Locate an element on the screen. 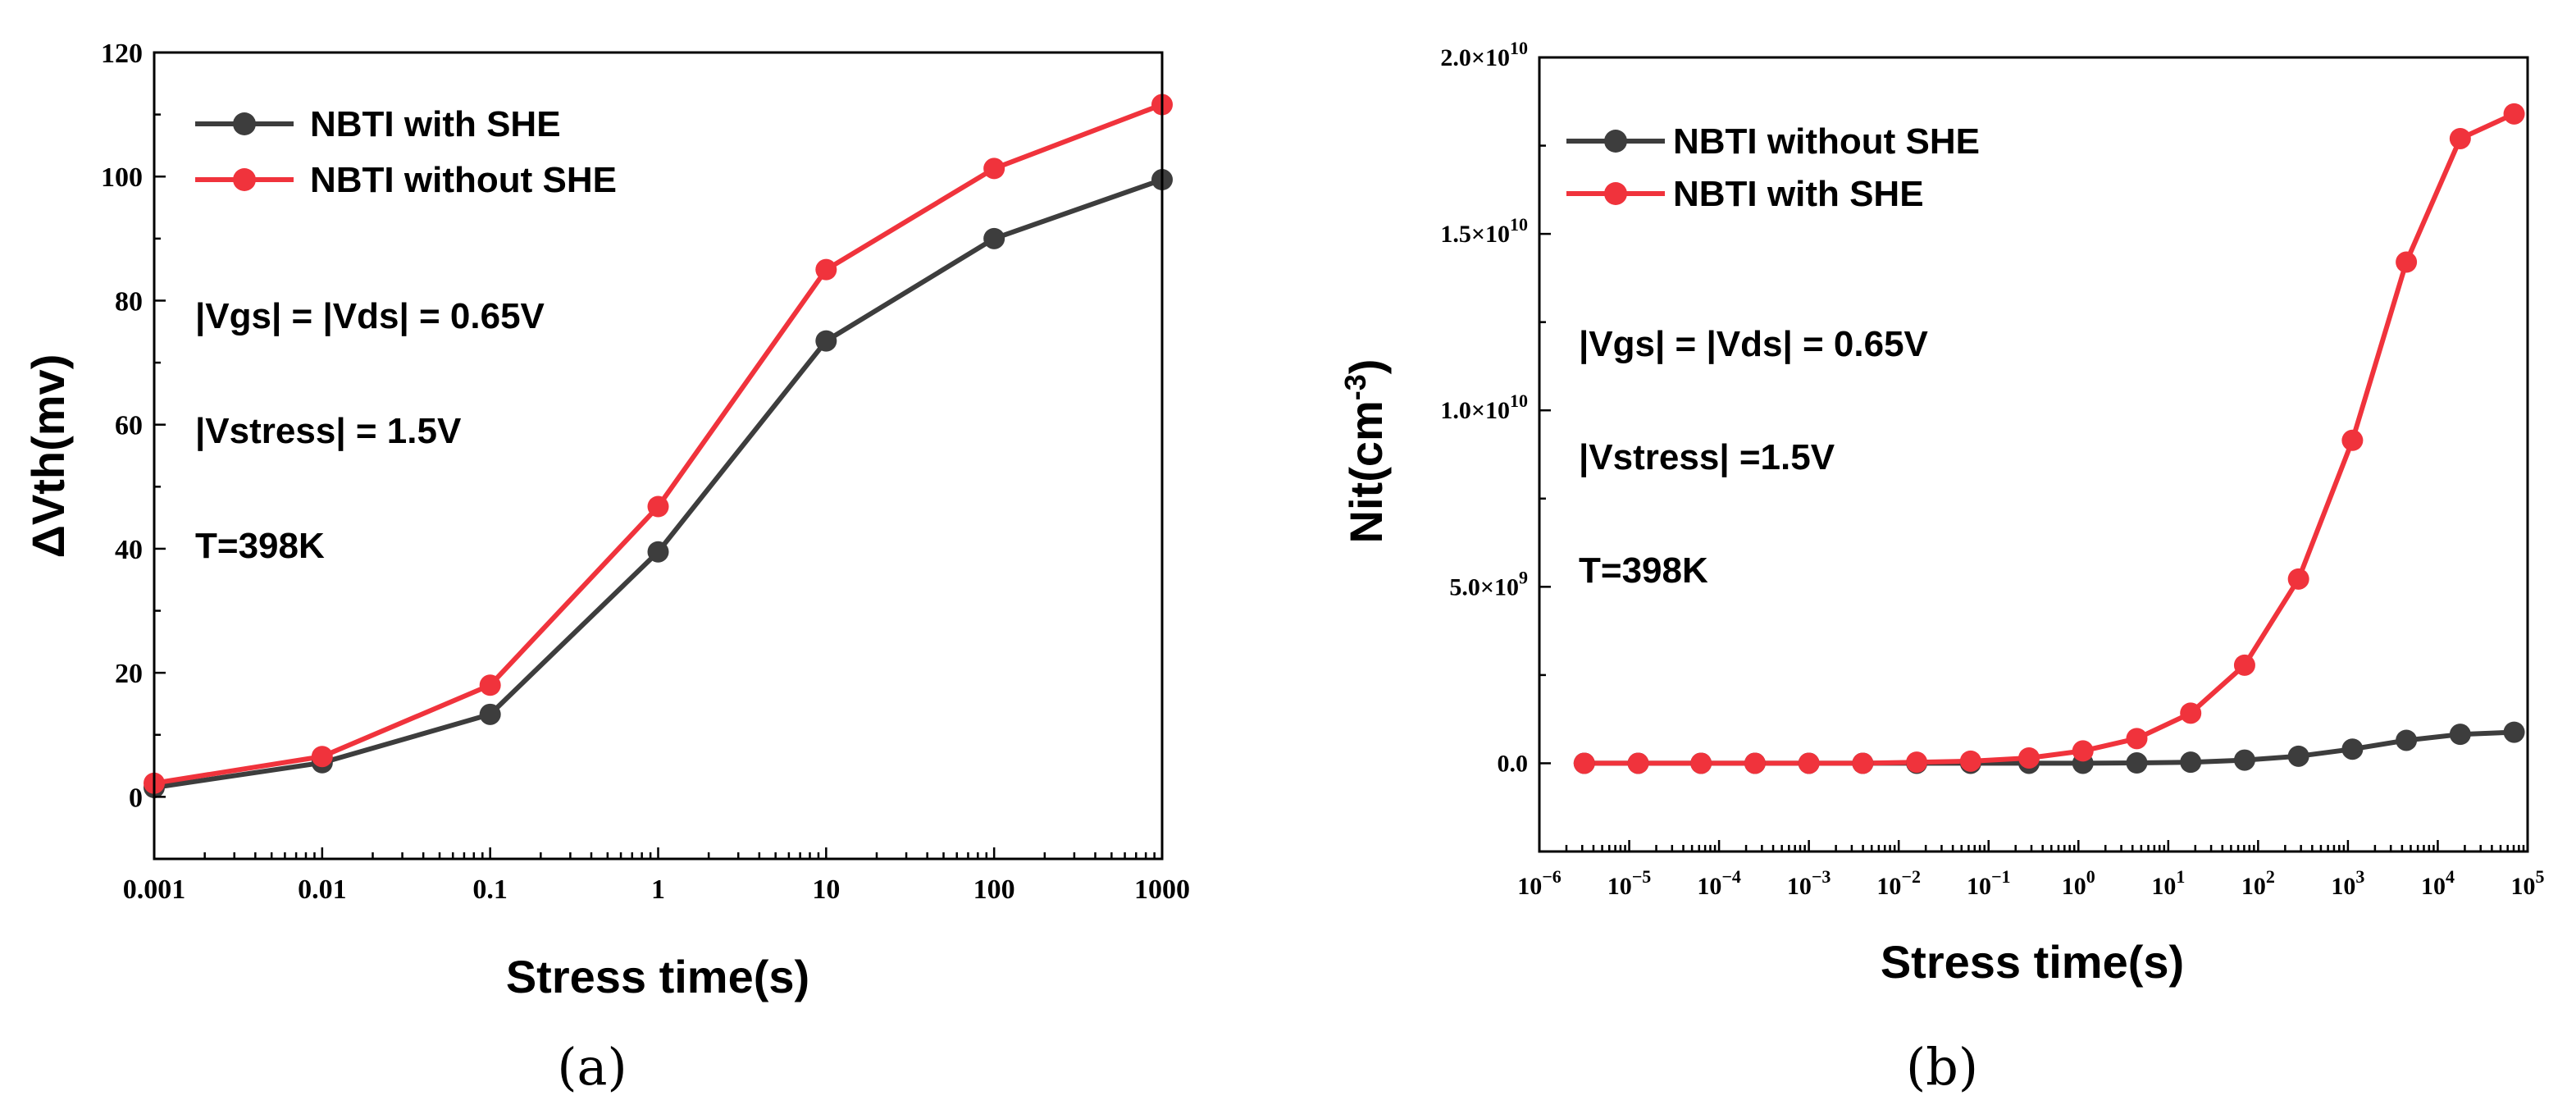 The height and width of the screenshot is (1114, 2576). panel-b-y-tick-mantissa: 2.0×10 is located at coordinates (1475, 58).